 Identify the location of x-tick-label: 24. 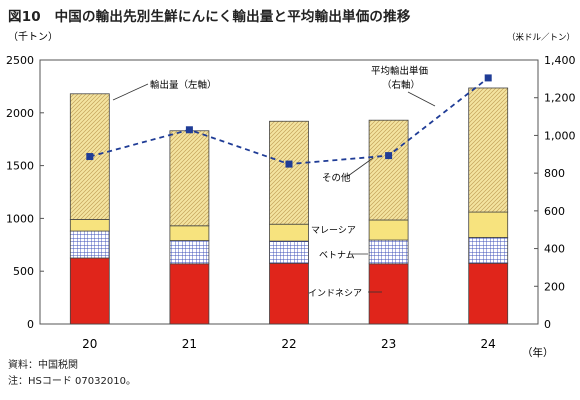
(488, 344).